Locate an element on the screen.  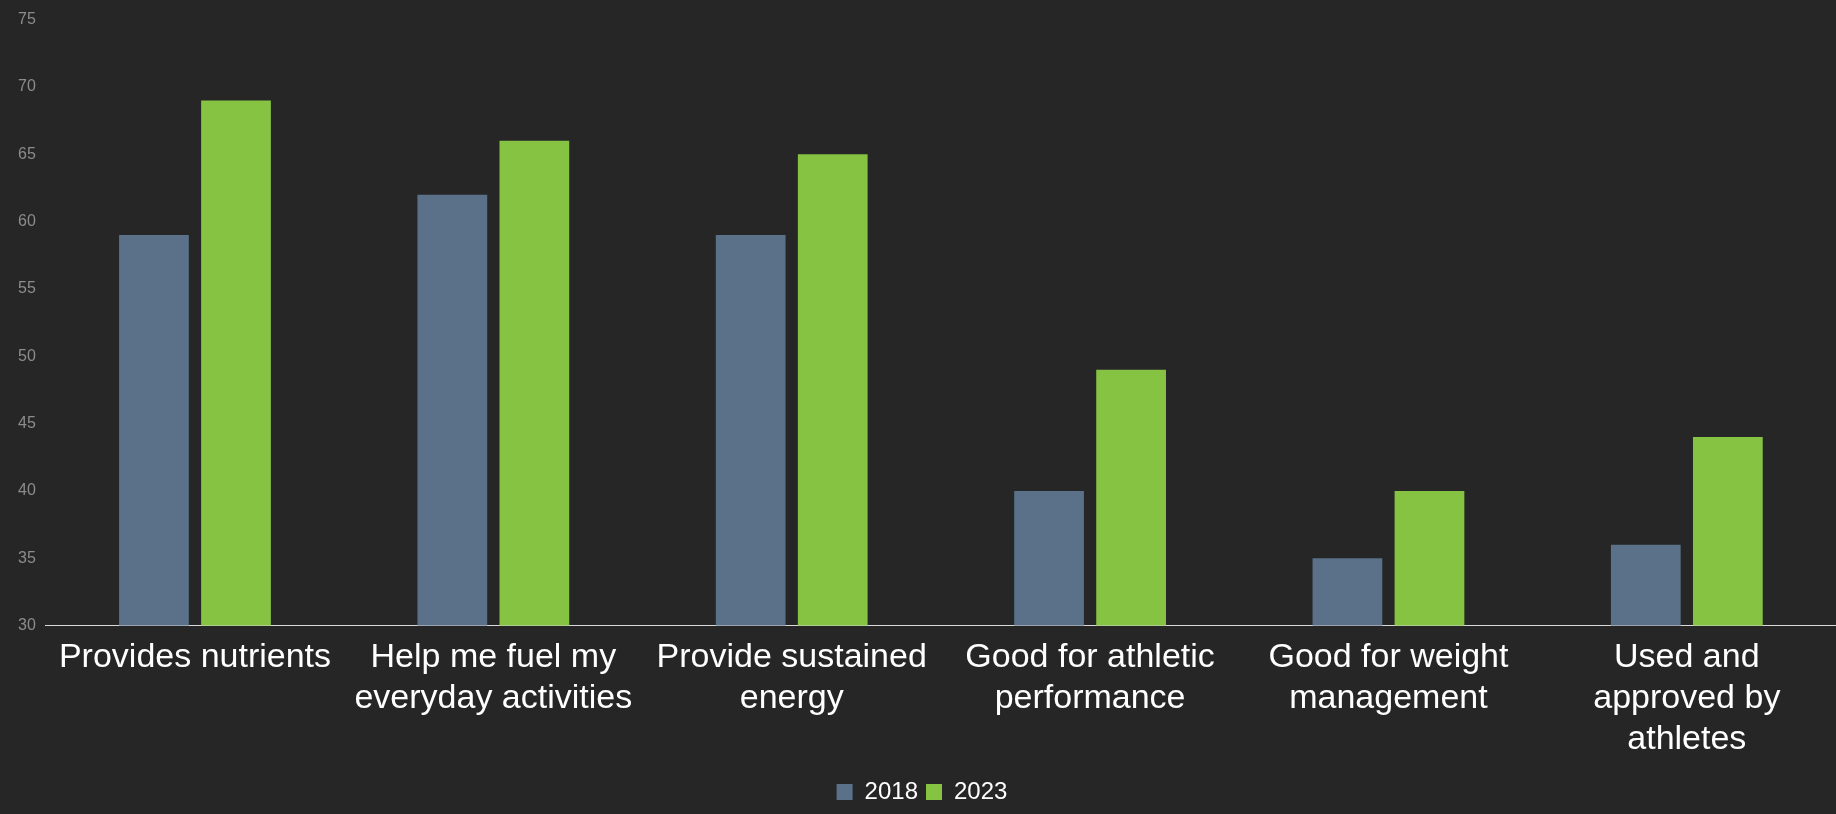
x-tick-label: Good for athletic performance is located at coordinates (1090, 676).